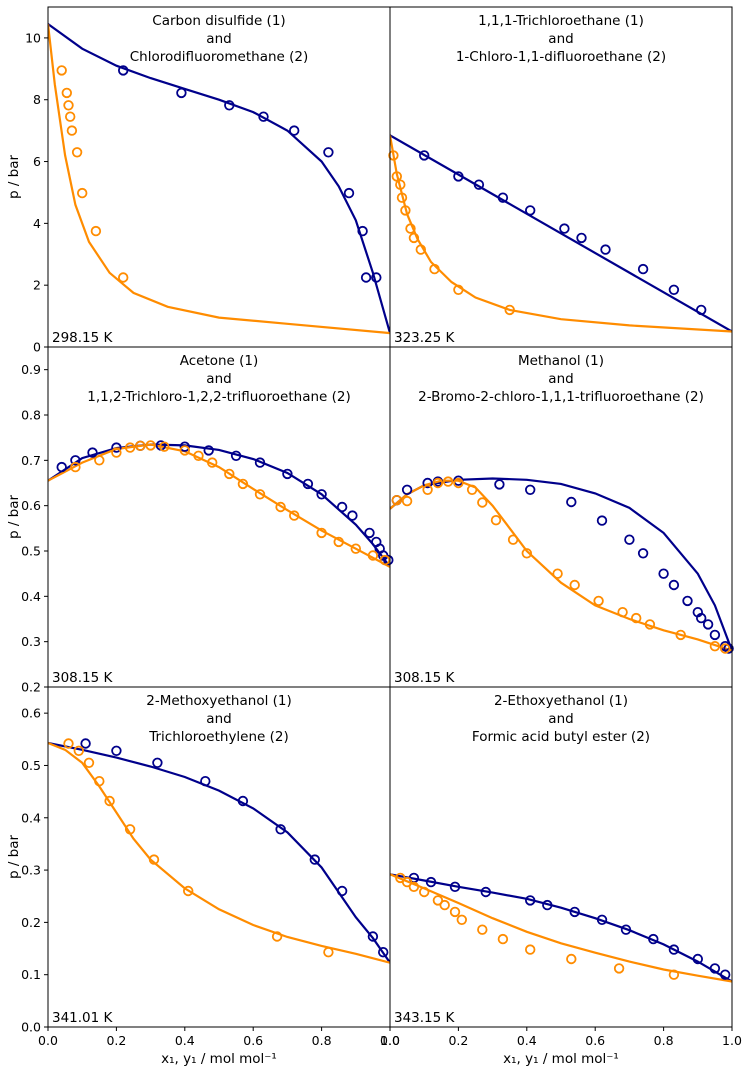 Image resolution: width=747 pixels, height=1074 pixels. I want to click on panel-5-xtick-label-6: 1.0, so click(390, 1040).